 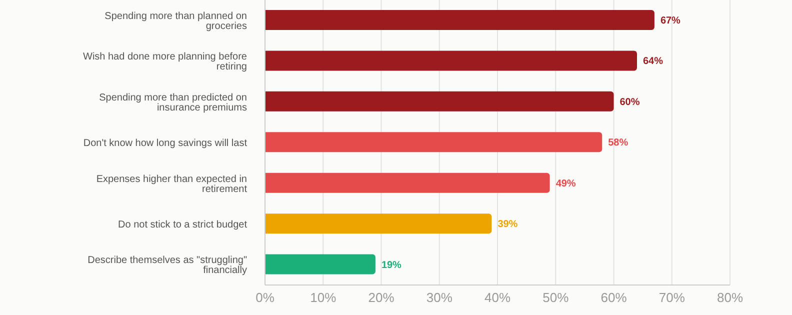 What do you see at coordinates (183, 224) in the screenshot?
I see `y-tick-label: Do not stick to a strict budget` at bounding box center [183, 224].